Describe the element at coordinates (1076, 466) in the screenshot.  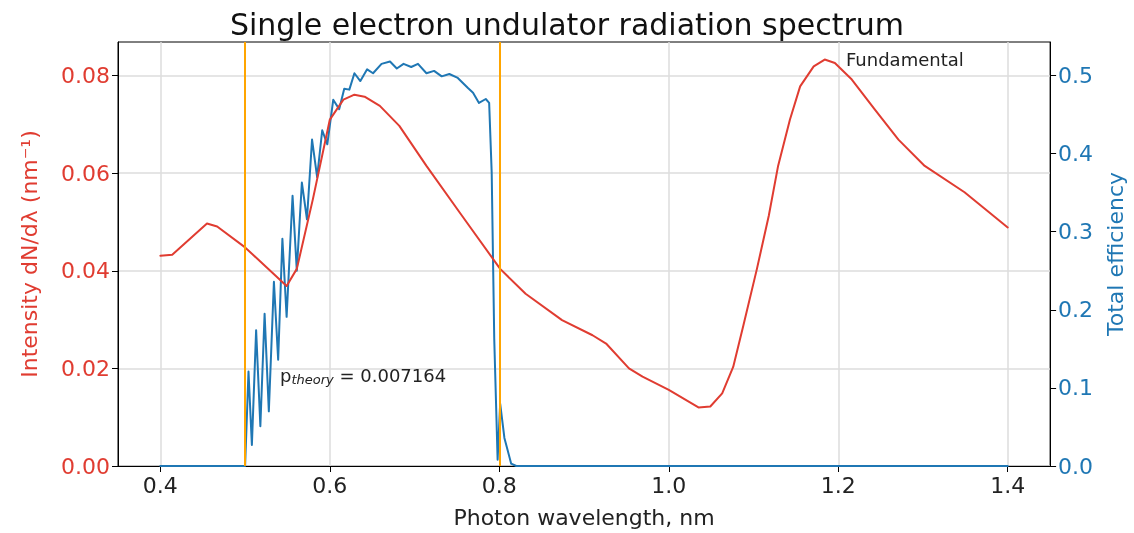
I see `y2-tick-label: 0.0` at that location.